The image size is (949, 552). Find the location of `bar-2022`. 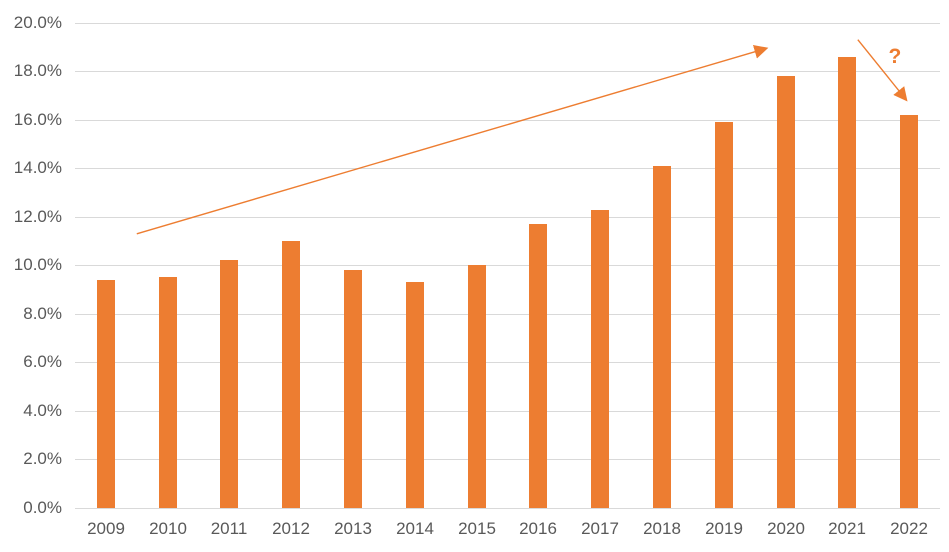

bar-2022 is located at coordinates (909, 311).